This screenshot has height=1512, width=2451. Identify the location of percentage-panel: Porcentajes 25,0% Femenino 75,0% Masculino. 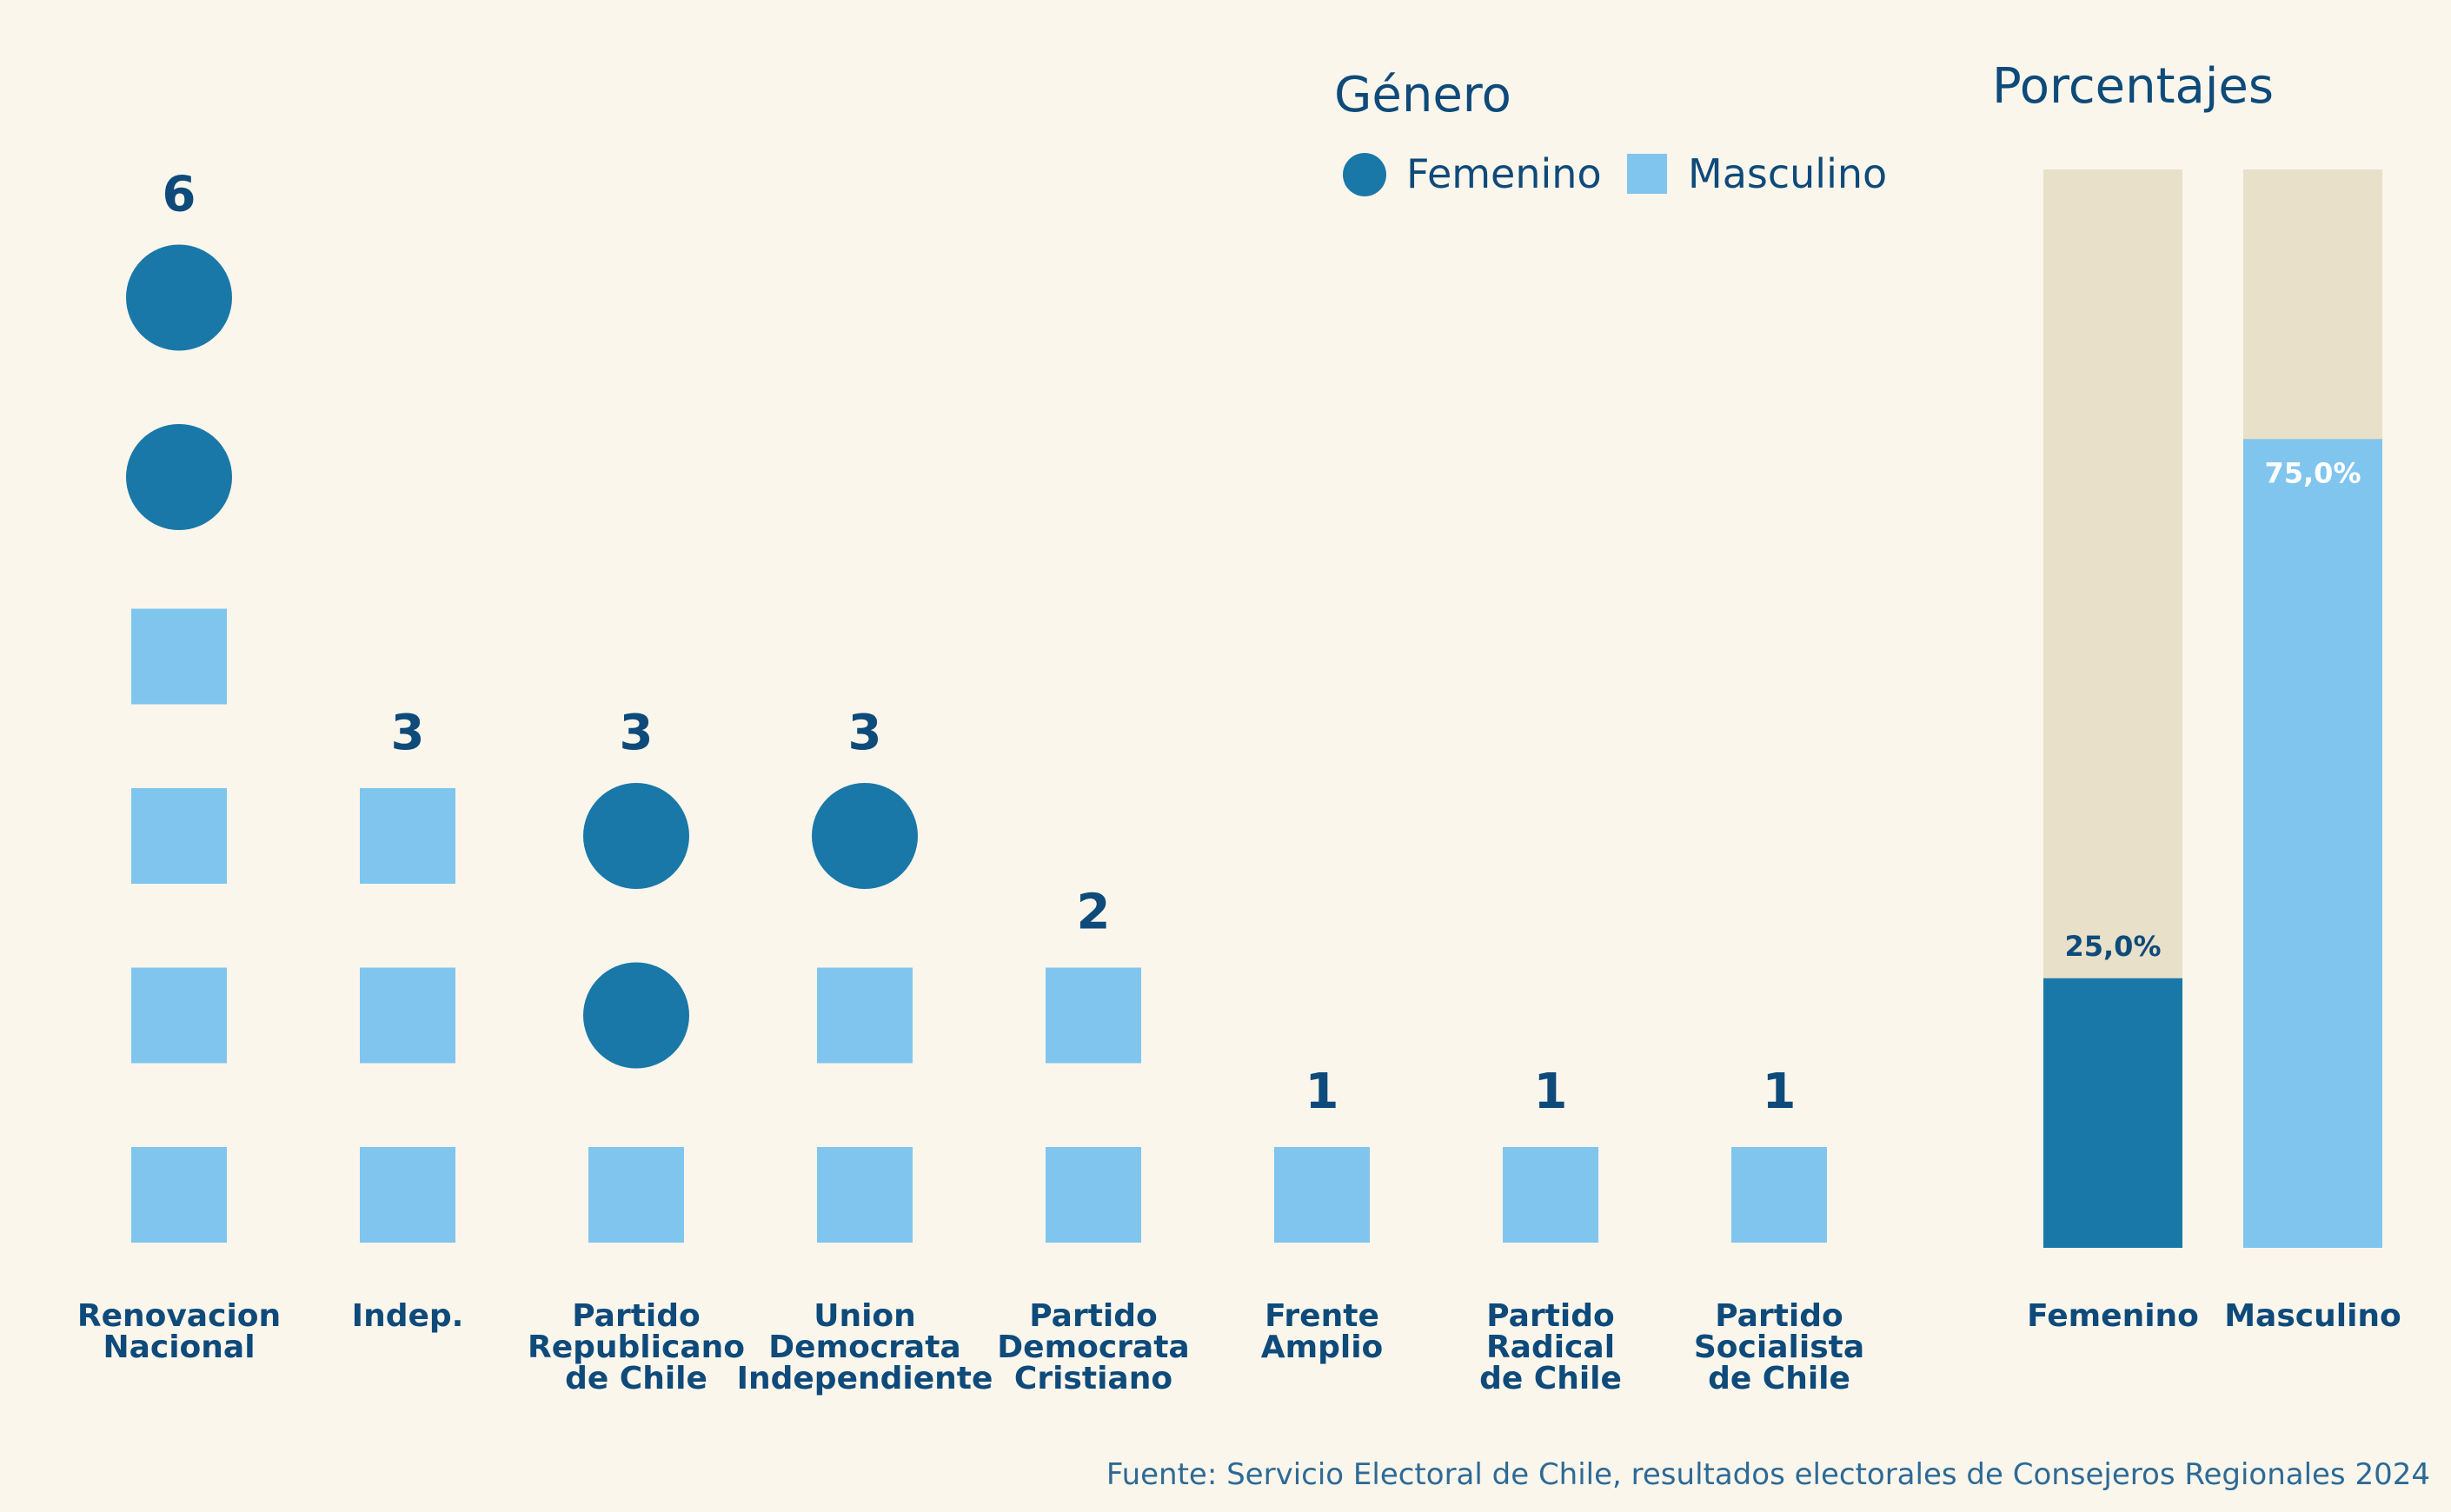
(2196, 696).